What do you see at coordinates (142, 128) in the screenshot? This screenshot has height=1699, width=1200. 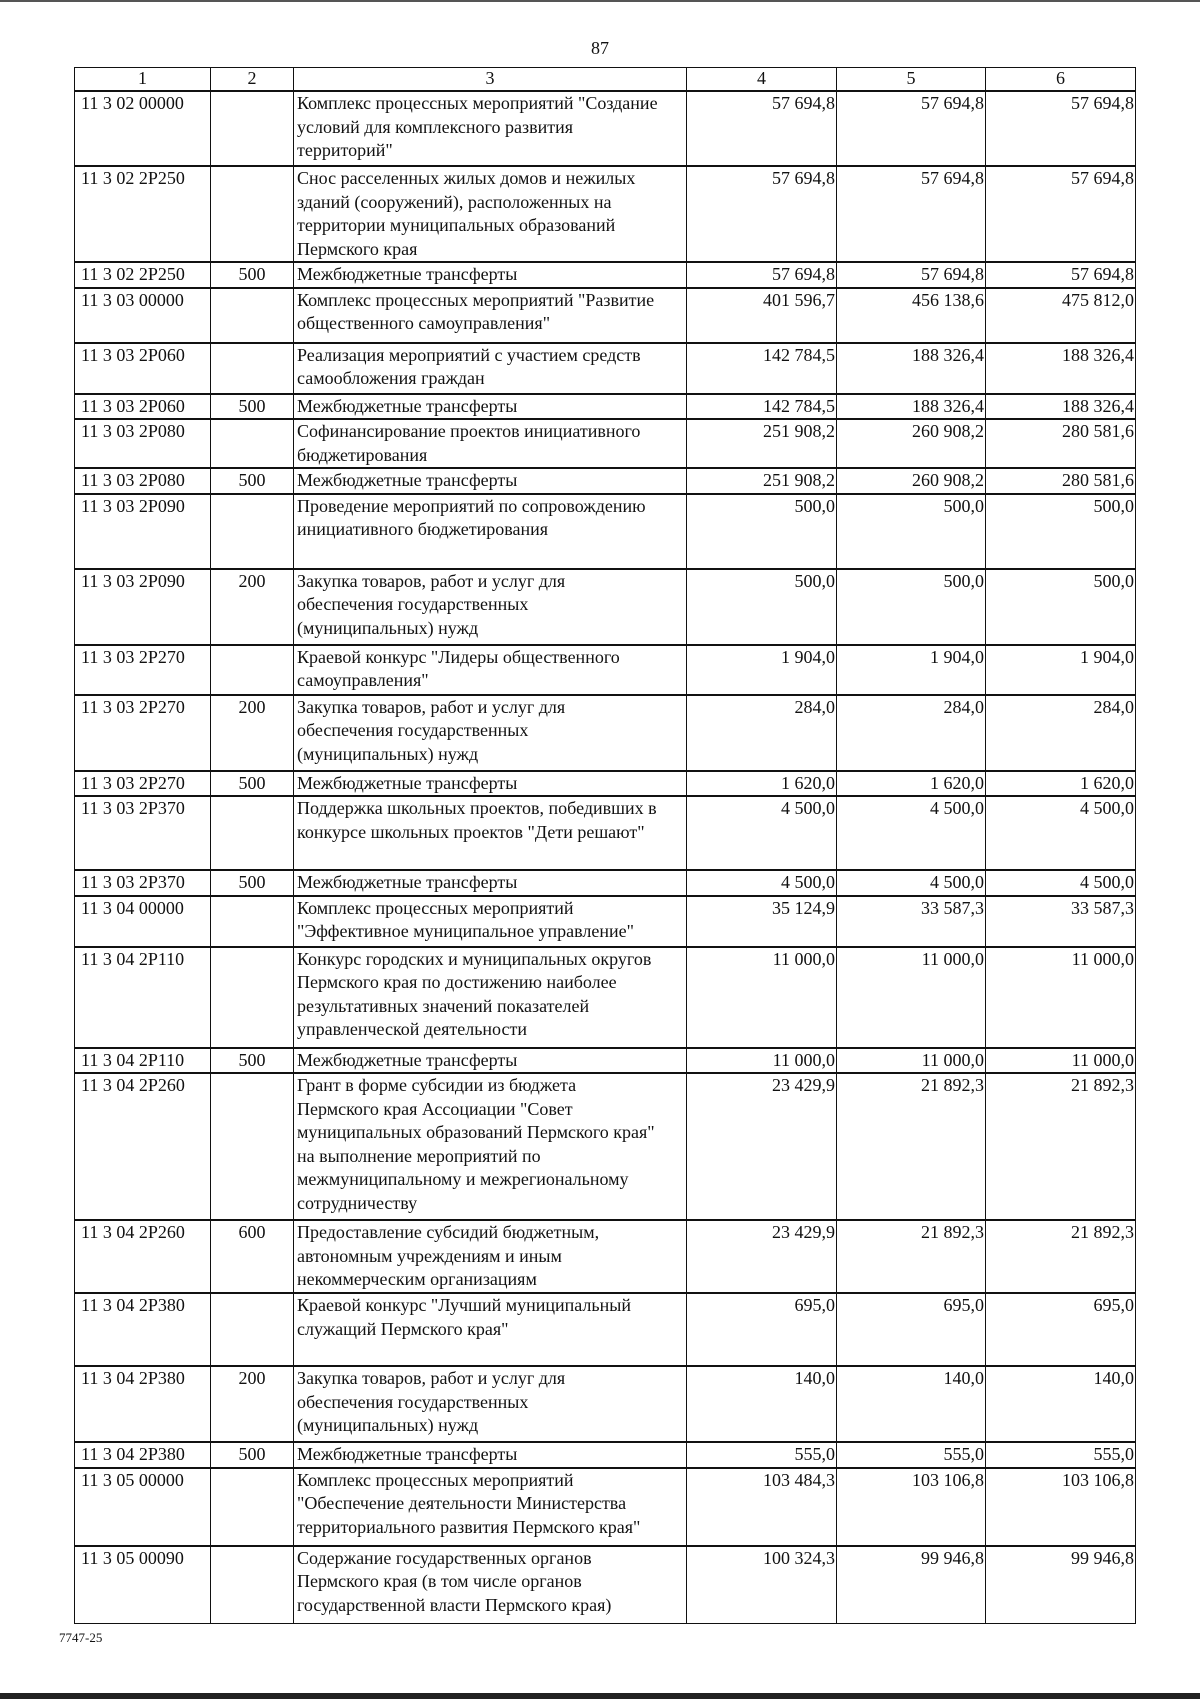 I see `row-code: 11 3 02 00000` at bounding box center [142, 128].